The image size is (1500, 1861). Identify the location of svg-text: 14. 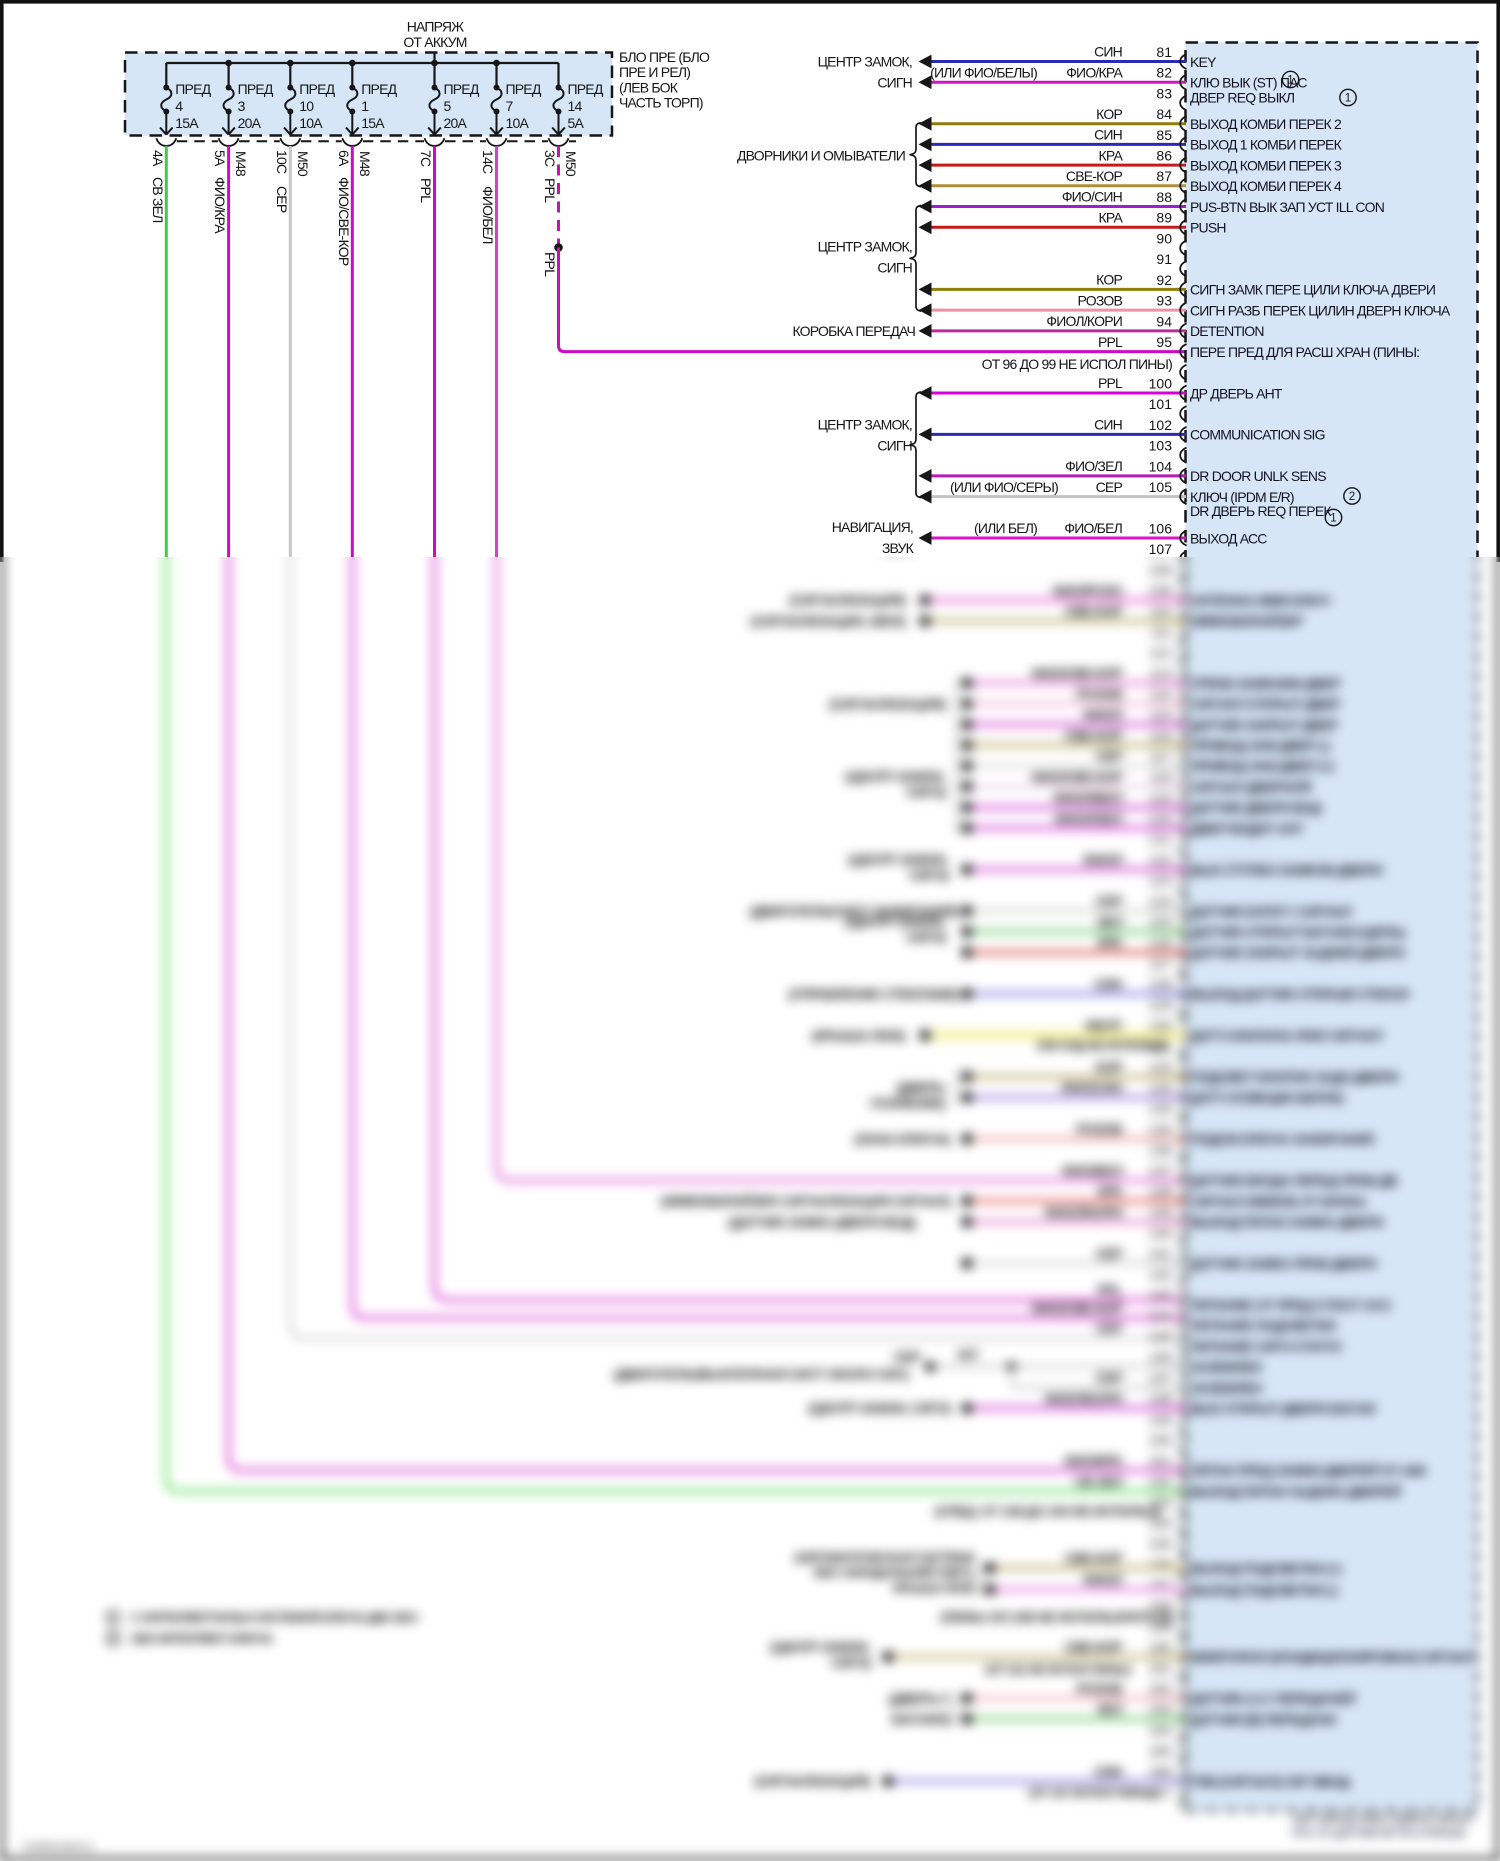
(575, 106).